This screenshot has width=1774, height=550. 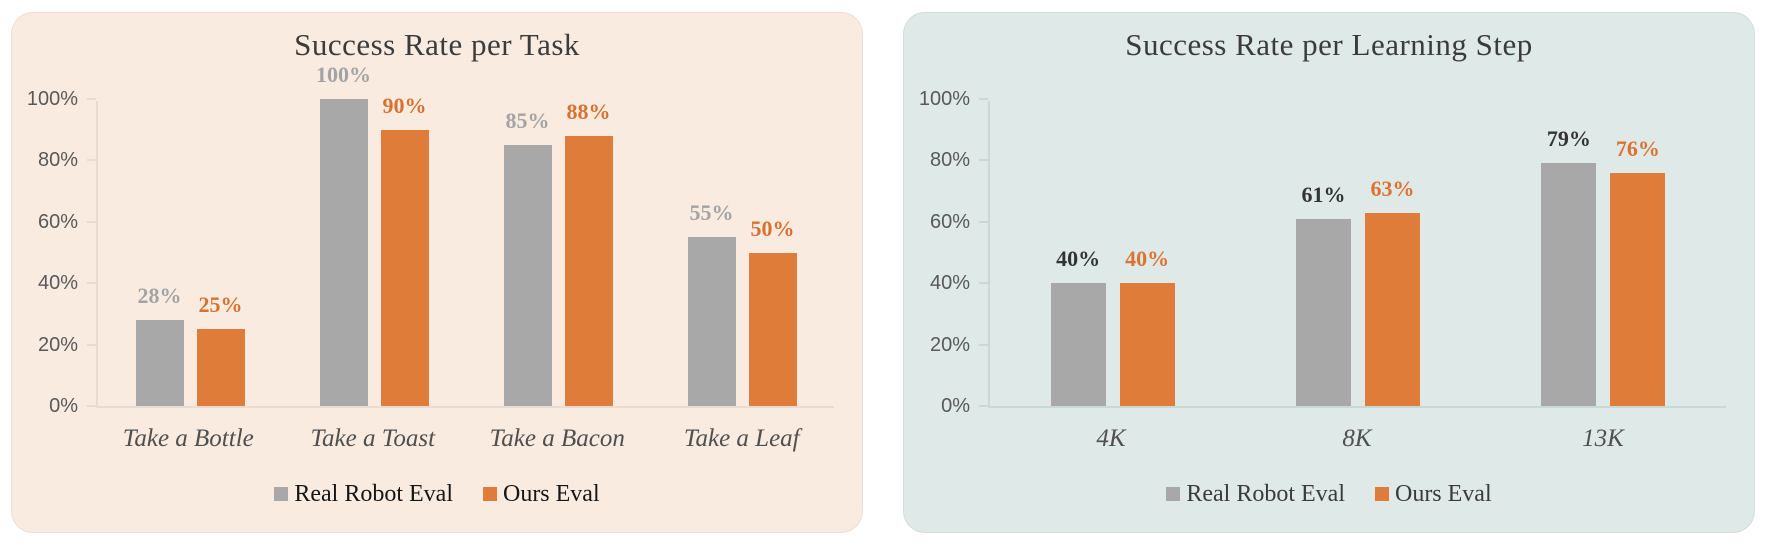 What do you see at coordinates (373, 438) in the screenshot?
I see `category-label: Take a Toast` at bounding box center [373, 438].